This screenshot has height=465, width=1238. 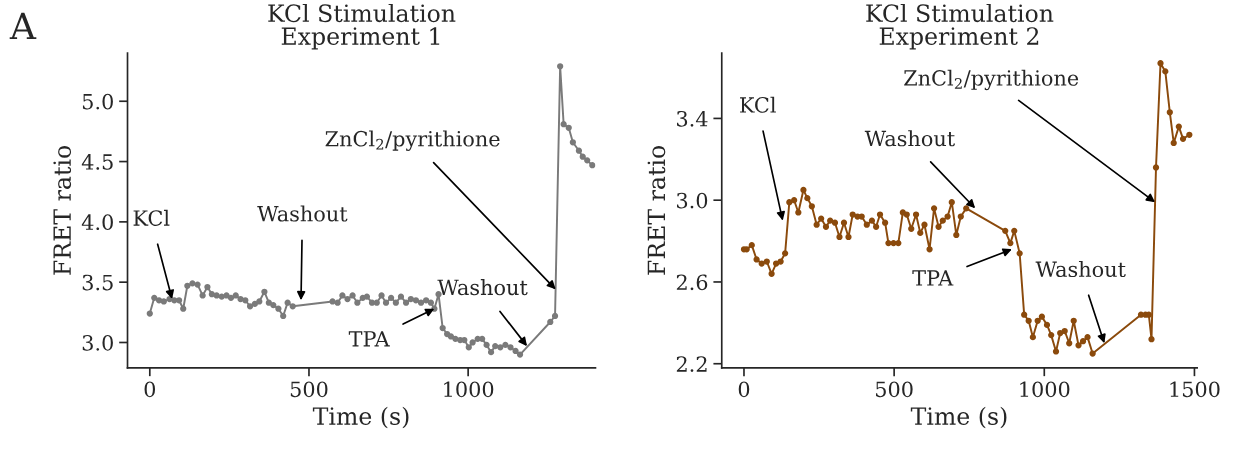 I want to click on y-tick-label: 2.6, so click(x=692, y=282).